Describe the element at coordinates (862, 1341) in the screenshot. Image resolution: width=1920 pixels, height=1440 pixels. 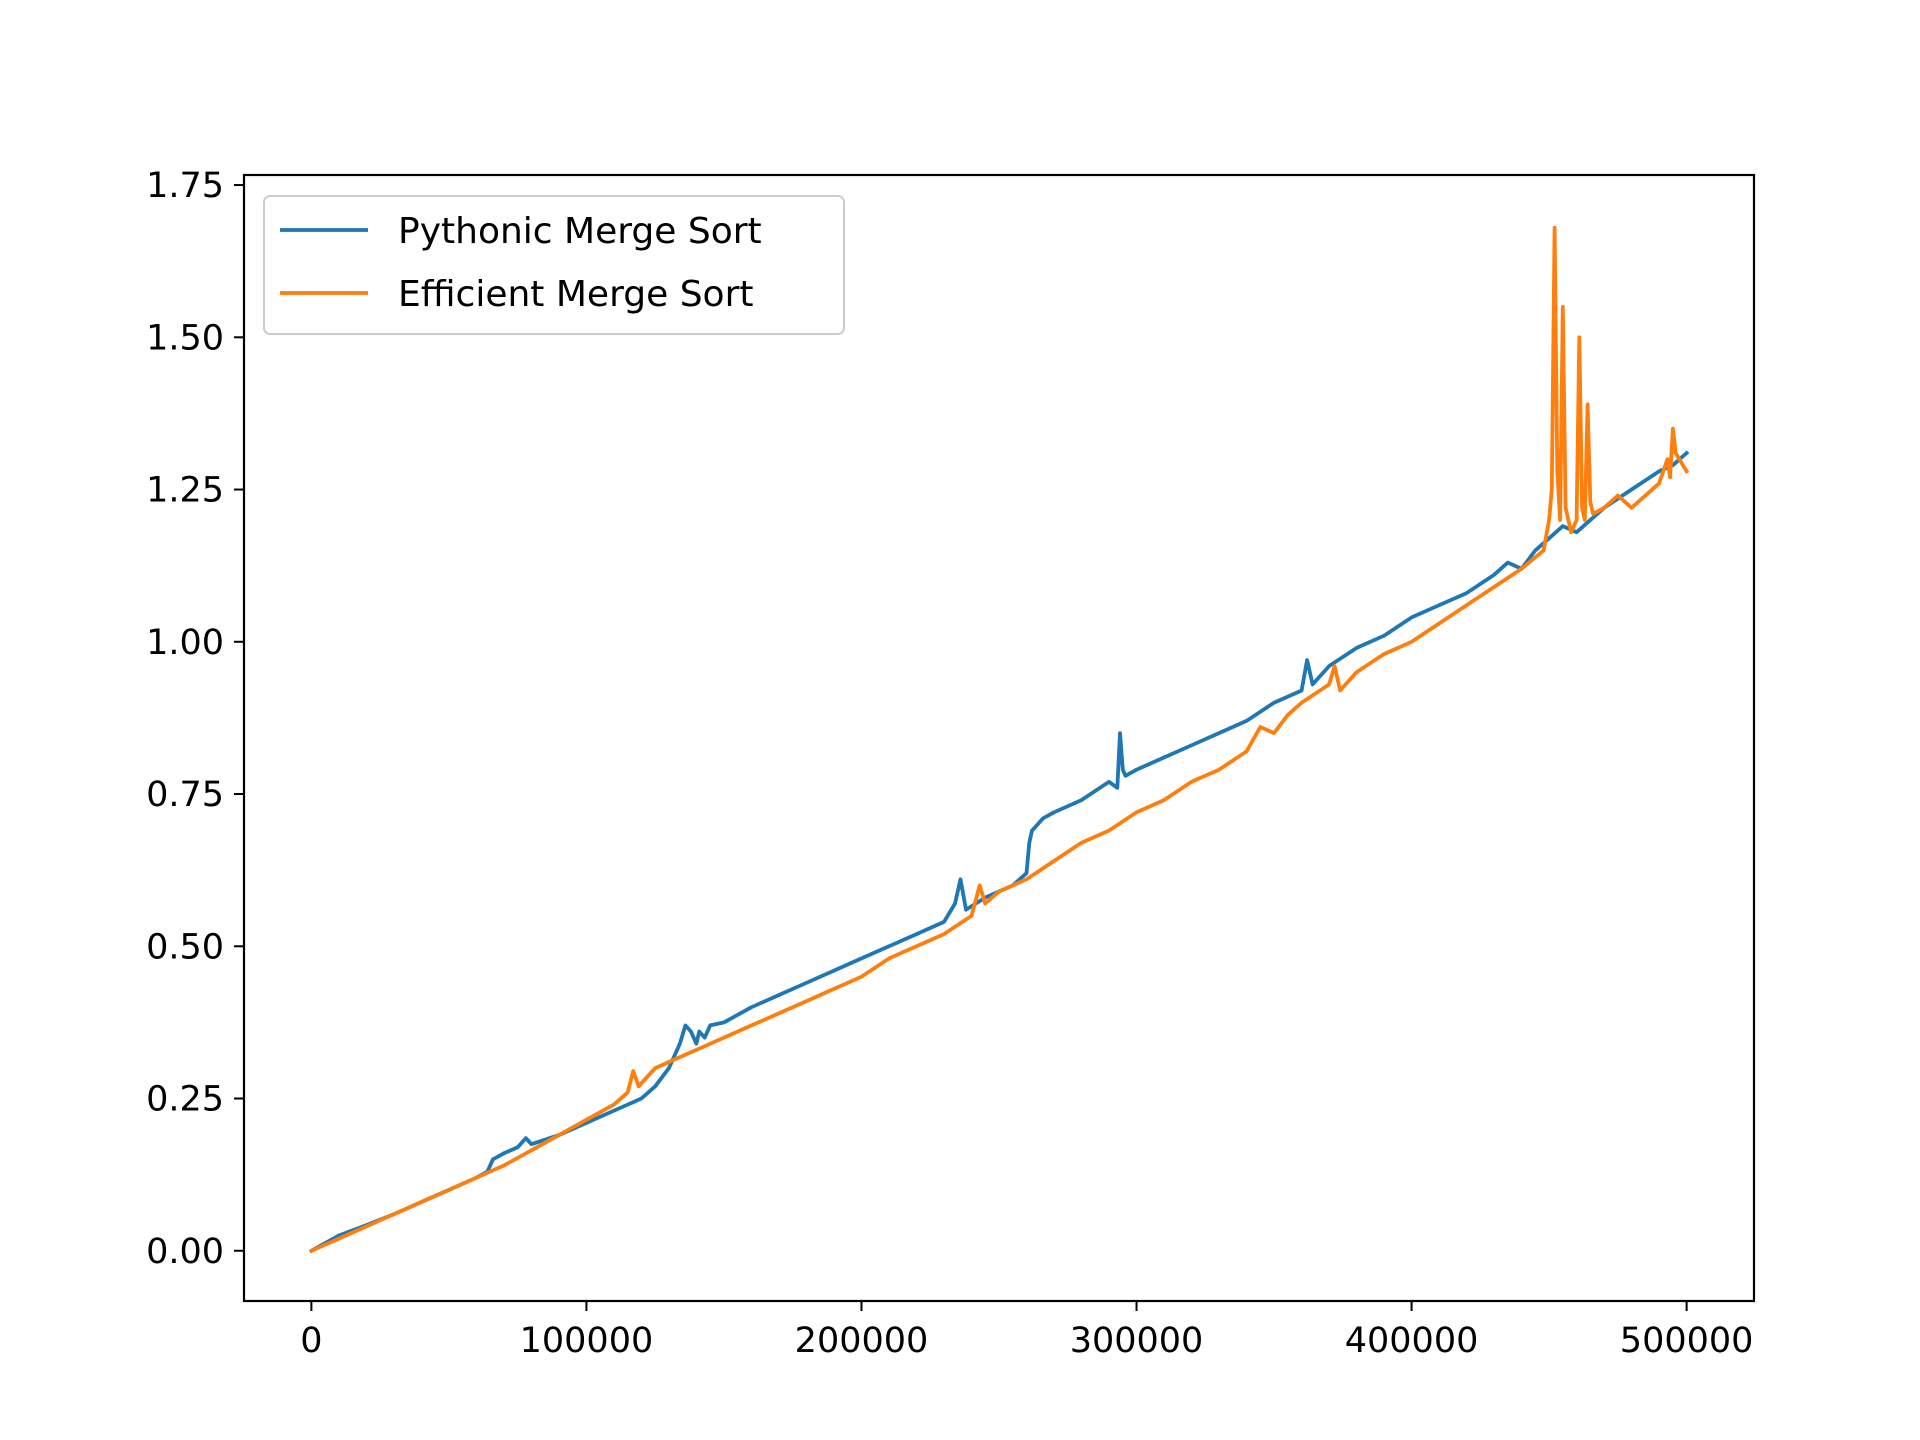
I see `x-tick-label: 200000` at that location.